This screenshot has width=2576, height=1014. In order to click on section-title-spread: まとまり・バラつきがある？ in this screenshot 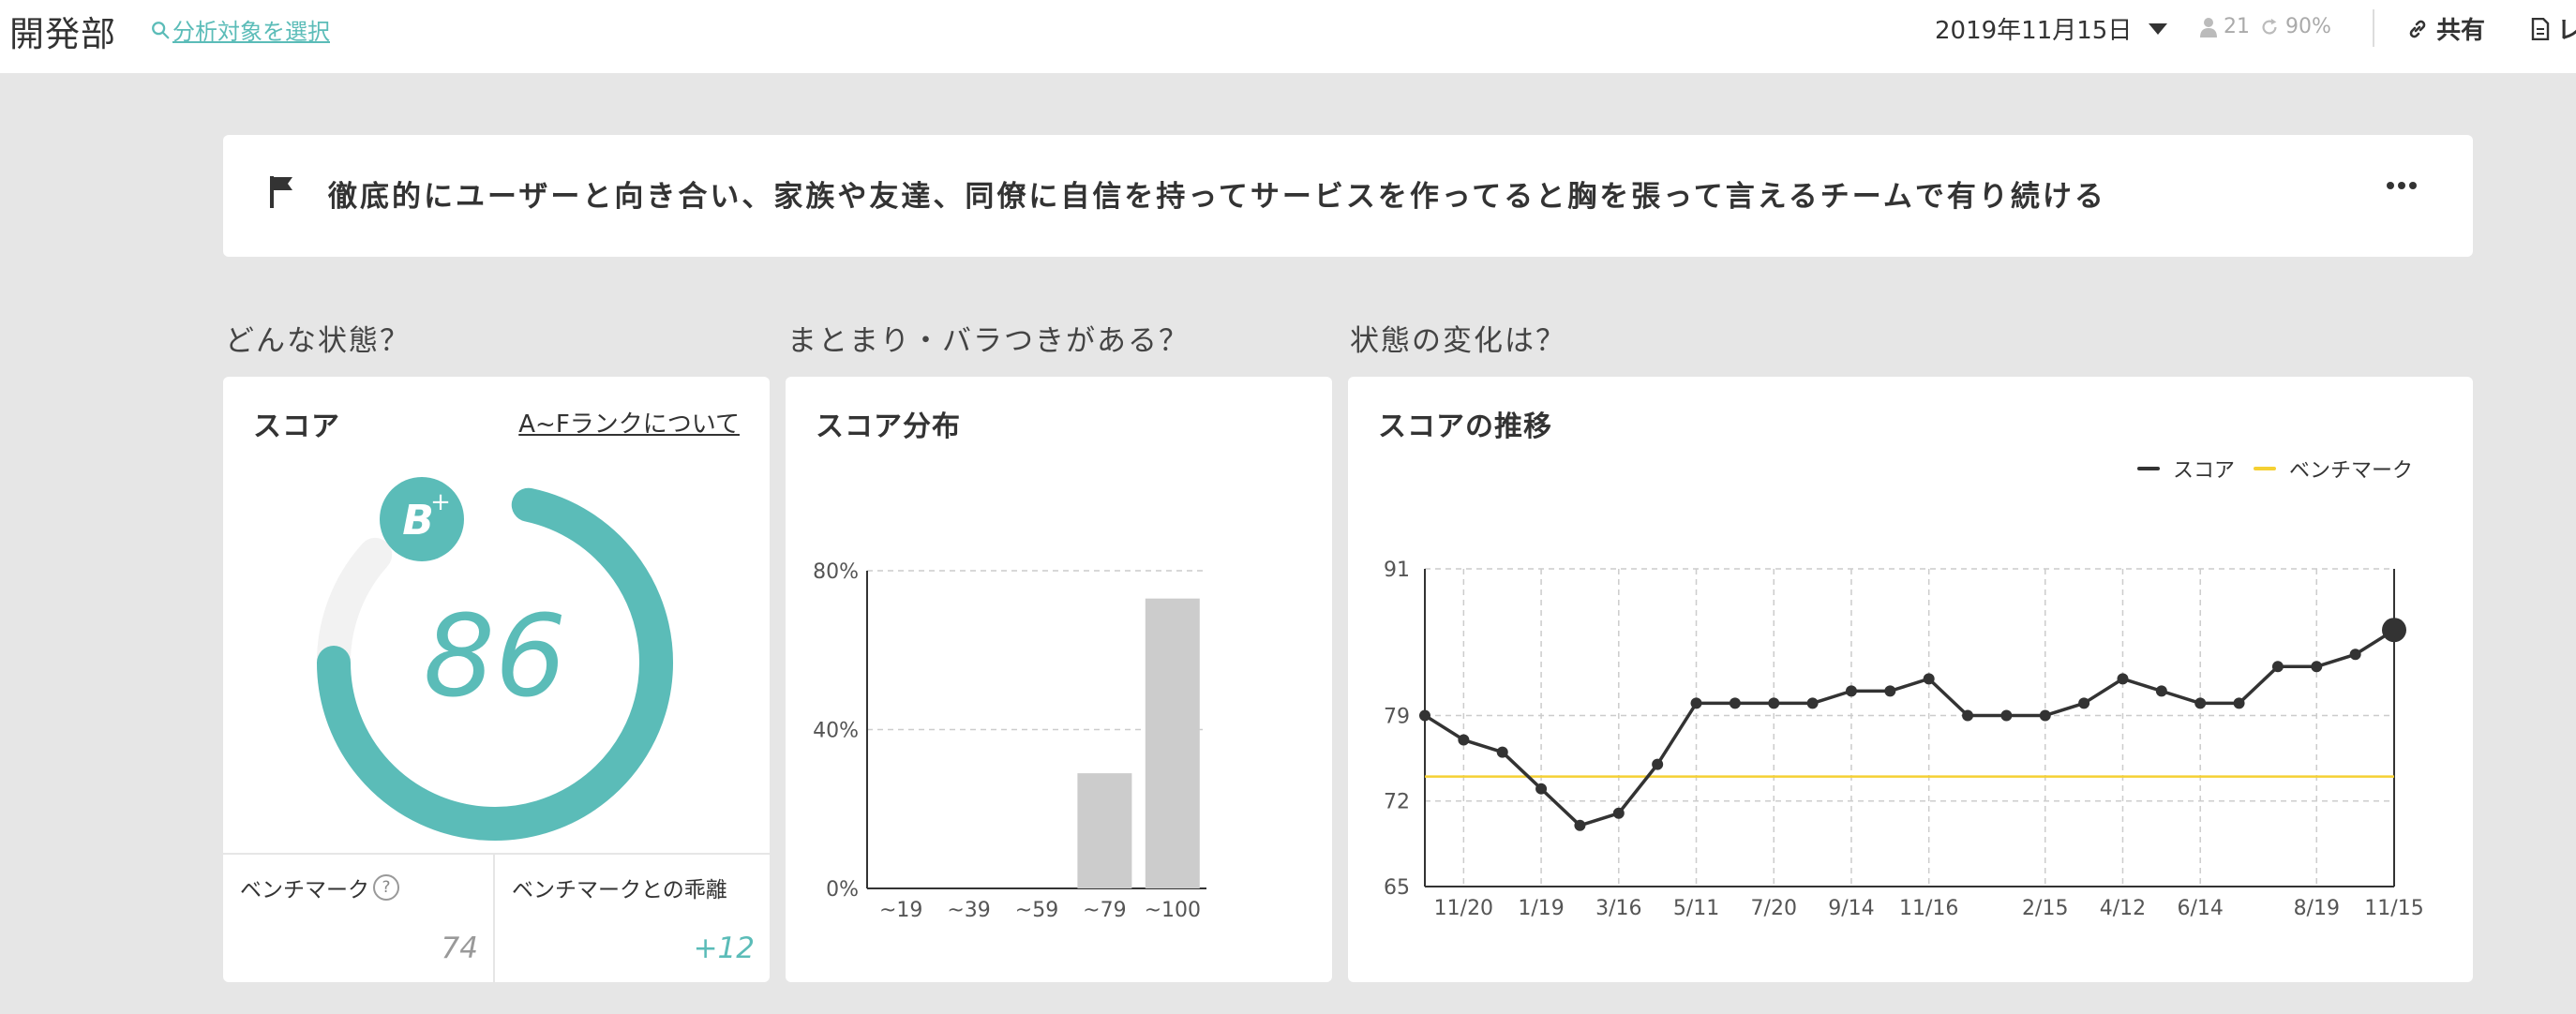, I will do `click(988, 341)`.